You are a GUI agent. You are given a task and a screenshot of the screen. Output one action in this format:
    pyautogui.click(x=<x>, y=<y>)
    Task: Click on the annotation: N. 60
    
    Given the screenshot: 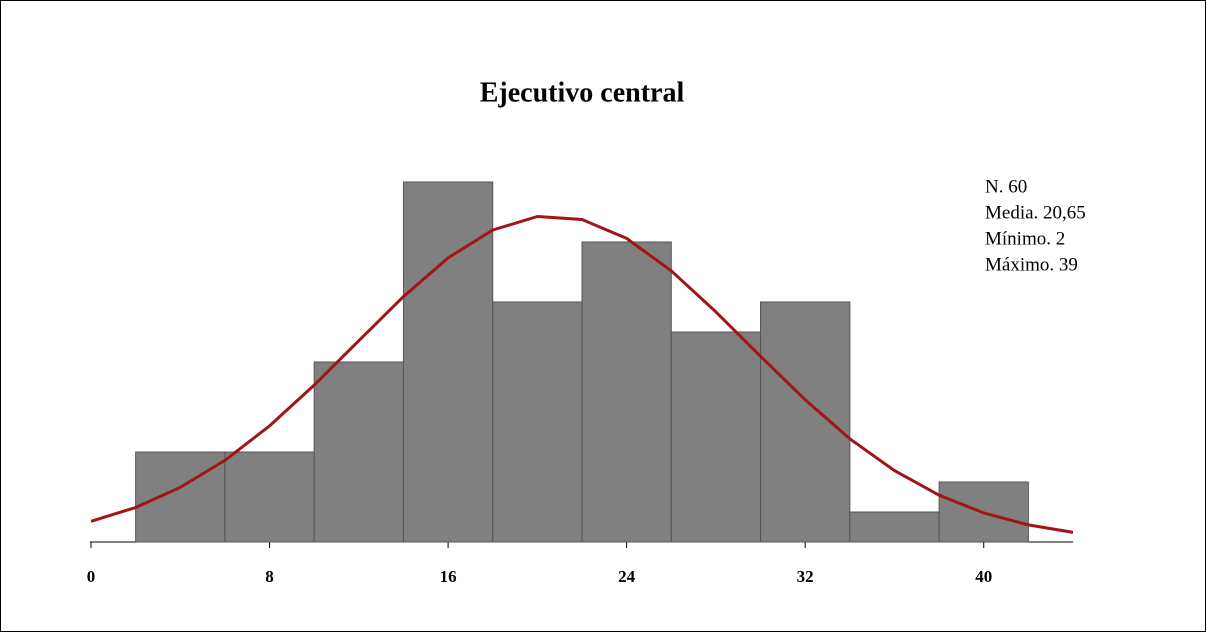 What is the action you would take?
    pyautogui.click(x=1006, y=186)
    